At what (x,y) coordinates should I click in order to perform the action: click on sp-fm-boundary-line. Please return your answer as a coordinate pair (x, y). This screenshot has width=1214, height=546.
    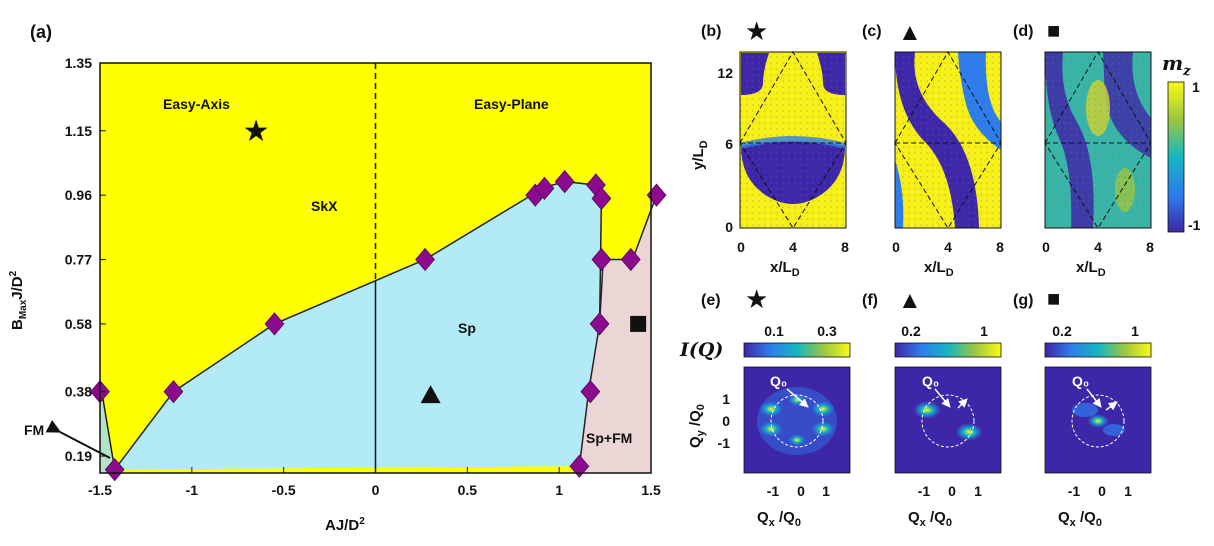
    Looking at the image, I should click on (628, 259).